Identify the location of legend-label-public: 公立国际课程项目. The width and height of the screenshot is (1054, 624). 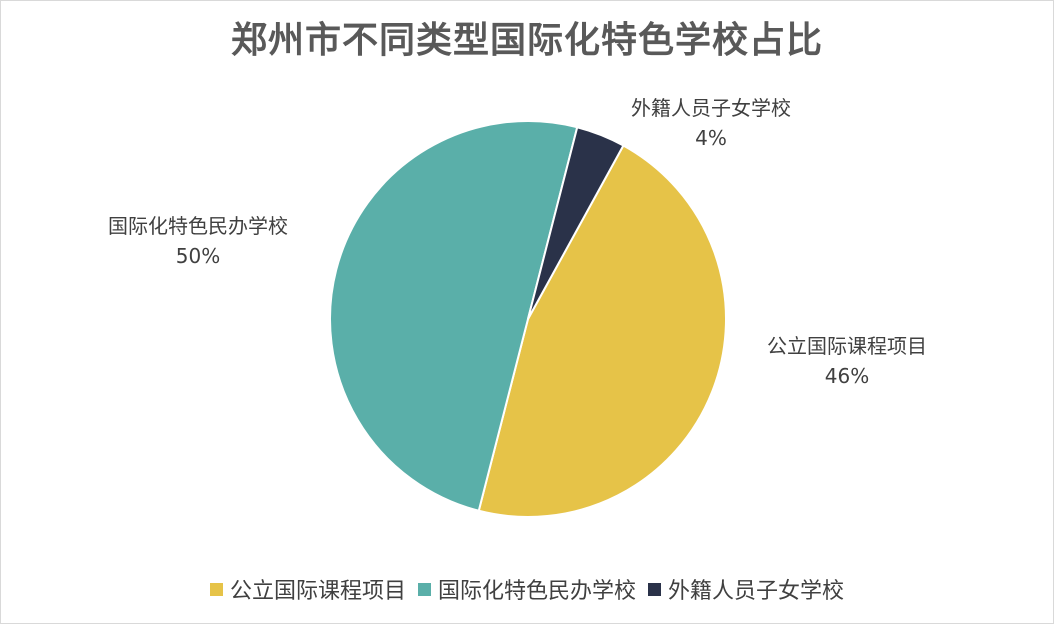
(317, 591).